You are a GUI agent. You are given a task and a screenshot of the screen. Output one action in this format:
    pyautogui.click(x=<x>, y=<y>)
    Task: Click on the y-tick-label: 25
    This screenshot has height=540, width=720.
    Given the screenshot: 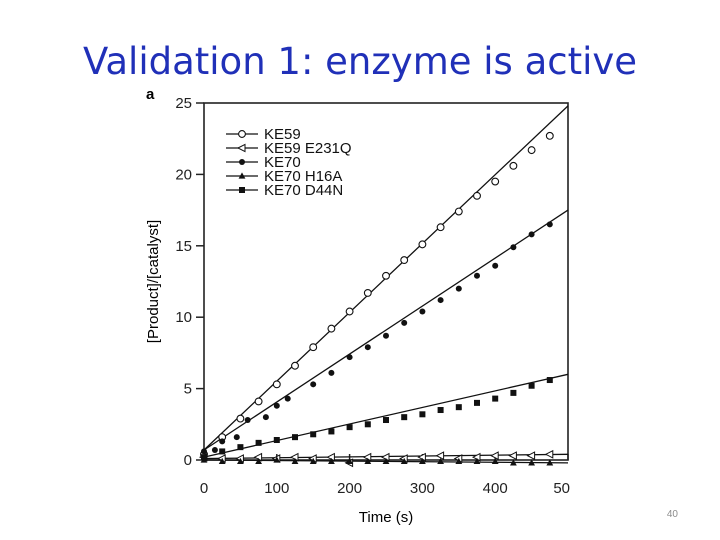 What is the action you would take?
    pyautogui.click(x=183, y=103)
    